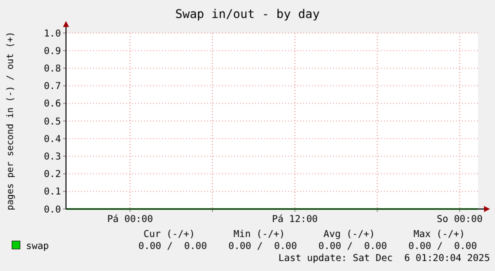 The height and width of the screenshot is (271, 495). Describe the element at coordinates (53, 51) in the screenshot. I see `y-tick-label: 0.9` at that location.